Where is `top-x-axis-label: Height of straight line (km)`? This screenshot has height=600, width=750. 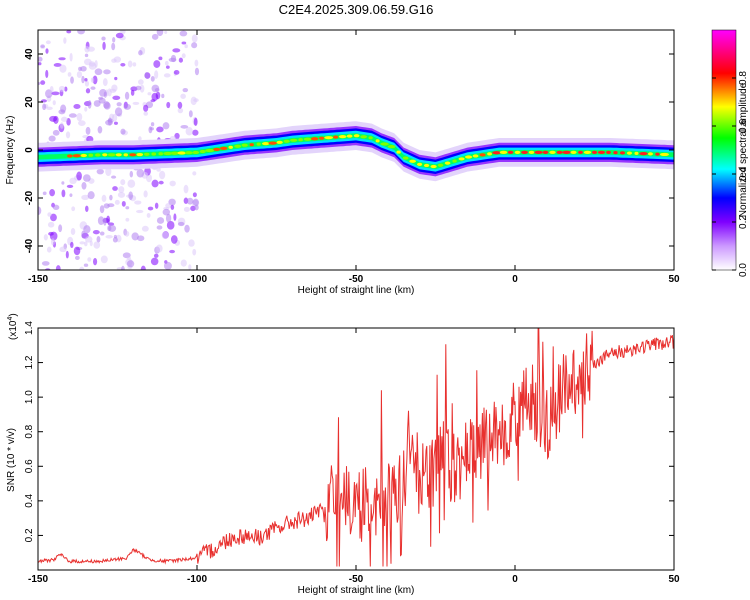
top-x-axis-label: Height of straight line (km) is located at coordinates (356, 290).